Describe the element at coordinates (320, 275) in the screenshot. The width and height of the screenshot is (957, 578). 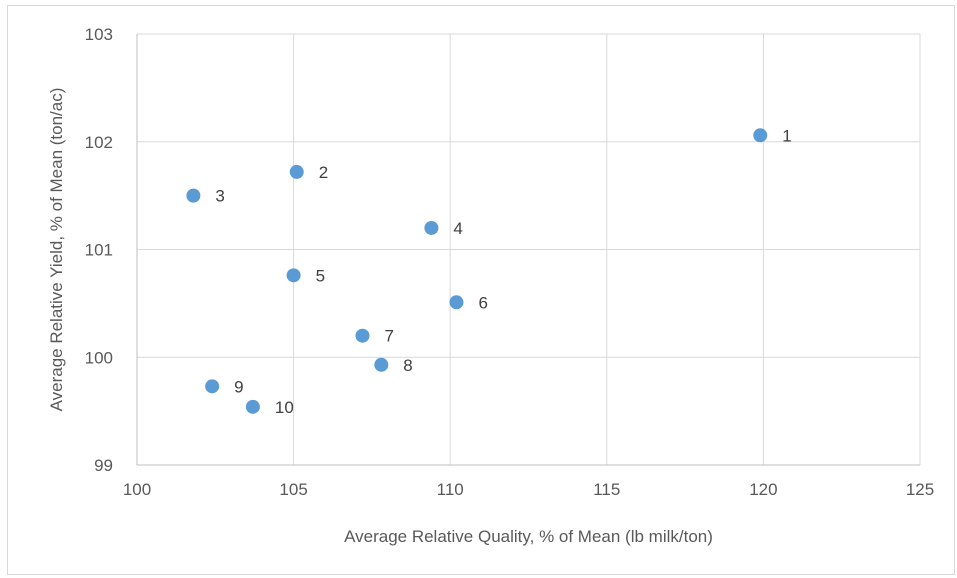
I see `point-label: 5` at that location.